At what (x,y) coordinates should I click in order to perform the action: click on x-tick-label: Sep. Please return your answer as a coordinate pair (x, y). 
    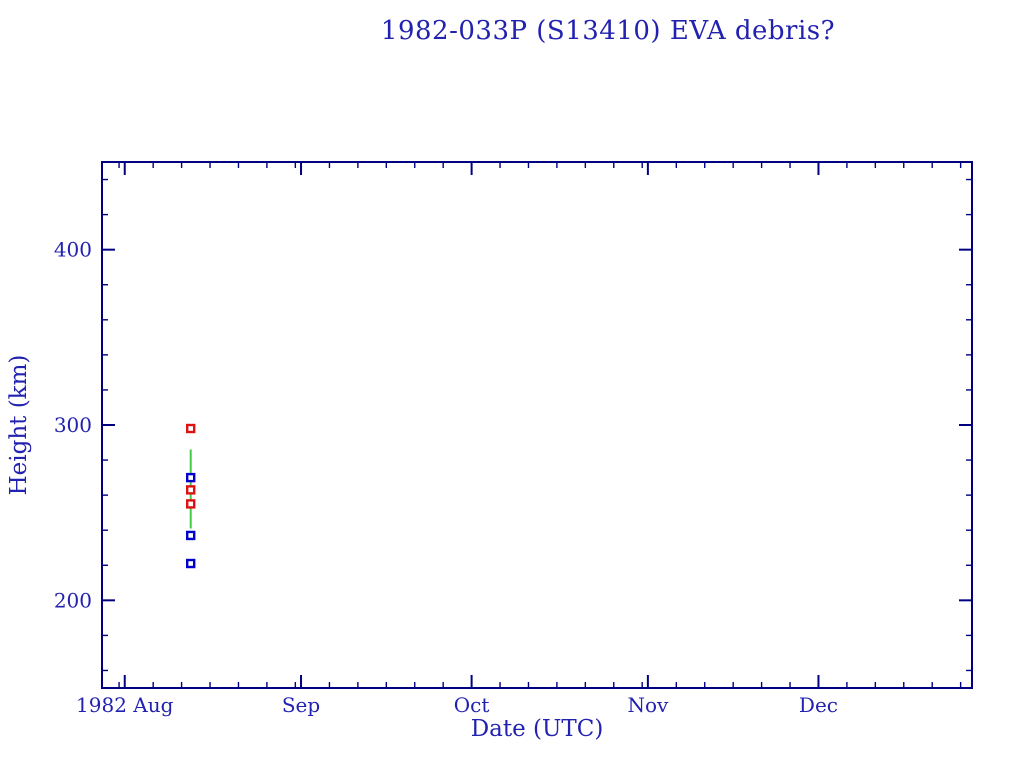
    Looking at the image, I should click on (301, 705).